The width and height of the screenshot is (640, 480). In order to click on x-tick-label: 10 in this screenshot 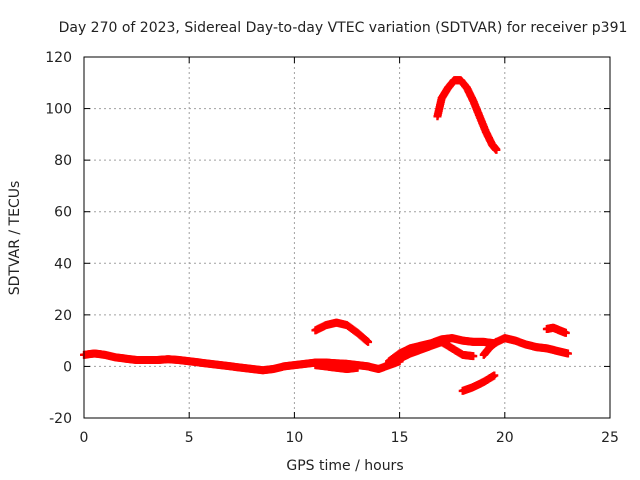, I will do `click(294, 438)`.